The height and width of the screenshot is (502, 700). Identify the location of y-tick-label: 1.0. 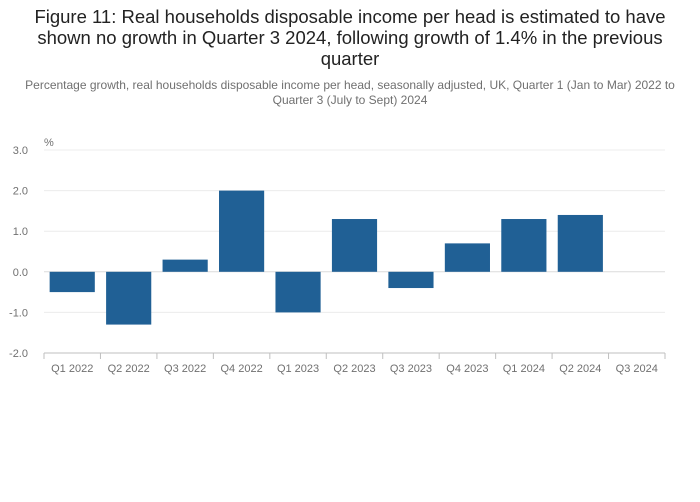
(20, 232).